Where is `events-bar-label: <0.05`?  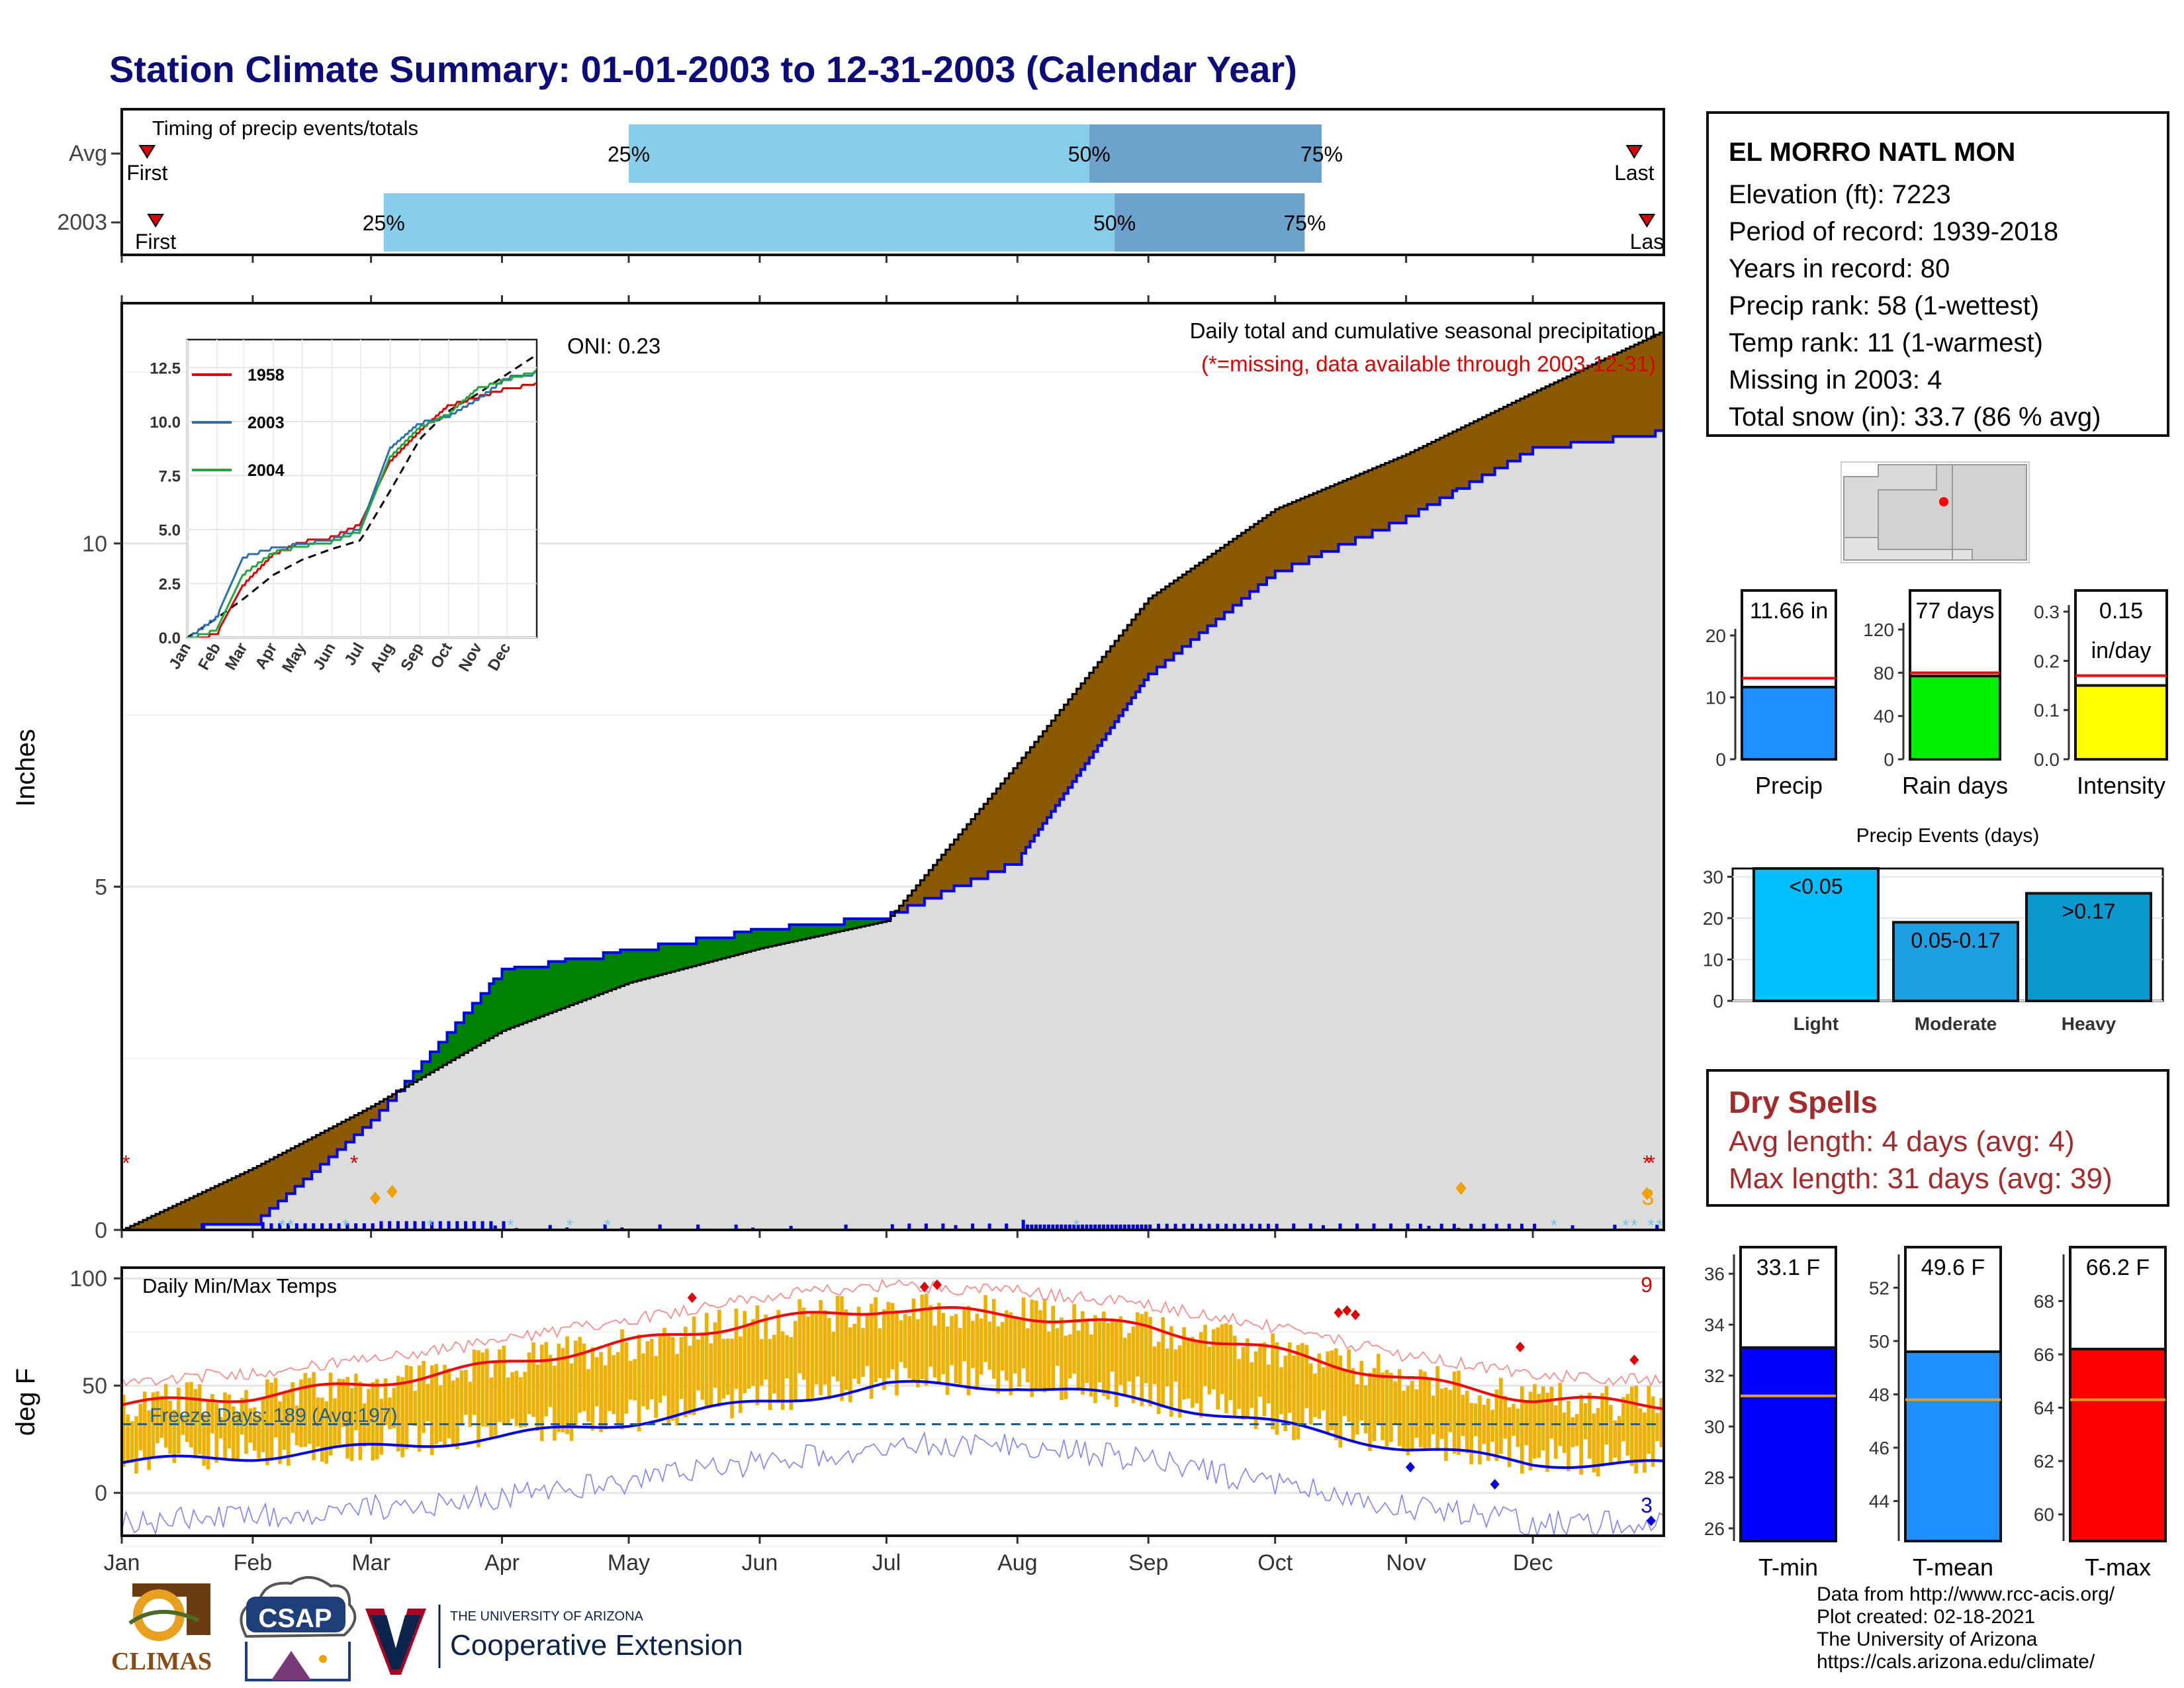 events-bar-label: <0.05 is located at coordinates (1817, 886).